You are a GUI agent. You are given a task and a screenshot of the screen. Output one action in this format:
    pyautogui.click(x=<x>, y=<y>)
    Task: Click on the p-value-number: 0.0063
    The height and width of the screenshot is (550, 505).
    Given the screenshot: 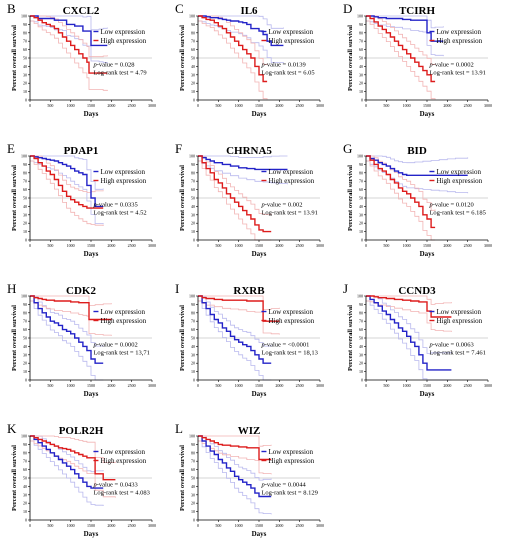 What is the action you would take?
    pyautogui.click(x=465, y=344)
    